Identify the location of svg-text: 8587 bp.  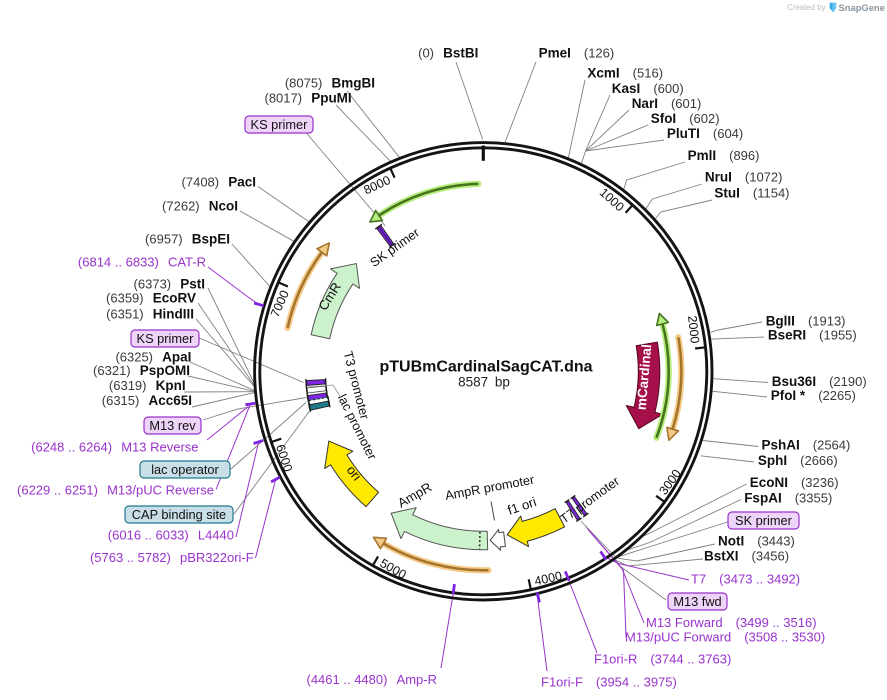
(484, 381).